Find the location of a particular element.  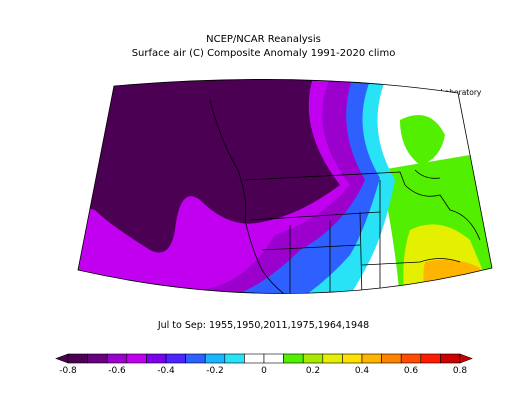

colorbar-tick-label: 0.2 is located at coordinates (313, 371).